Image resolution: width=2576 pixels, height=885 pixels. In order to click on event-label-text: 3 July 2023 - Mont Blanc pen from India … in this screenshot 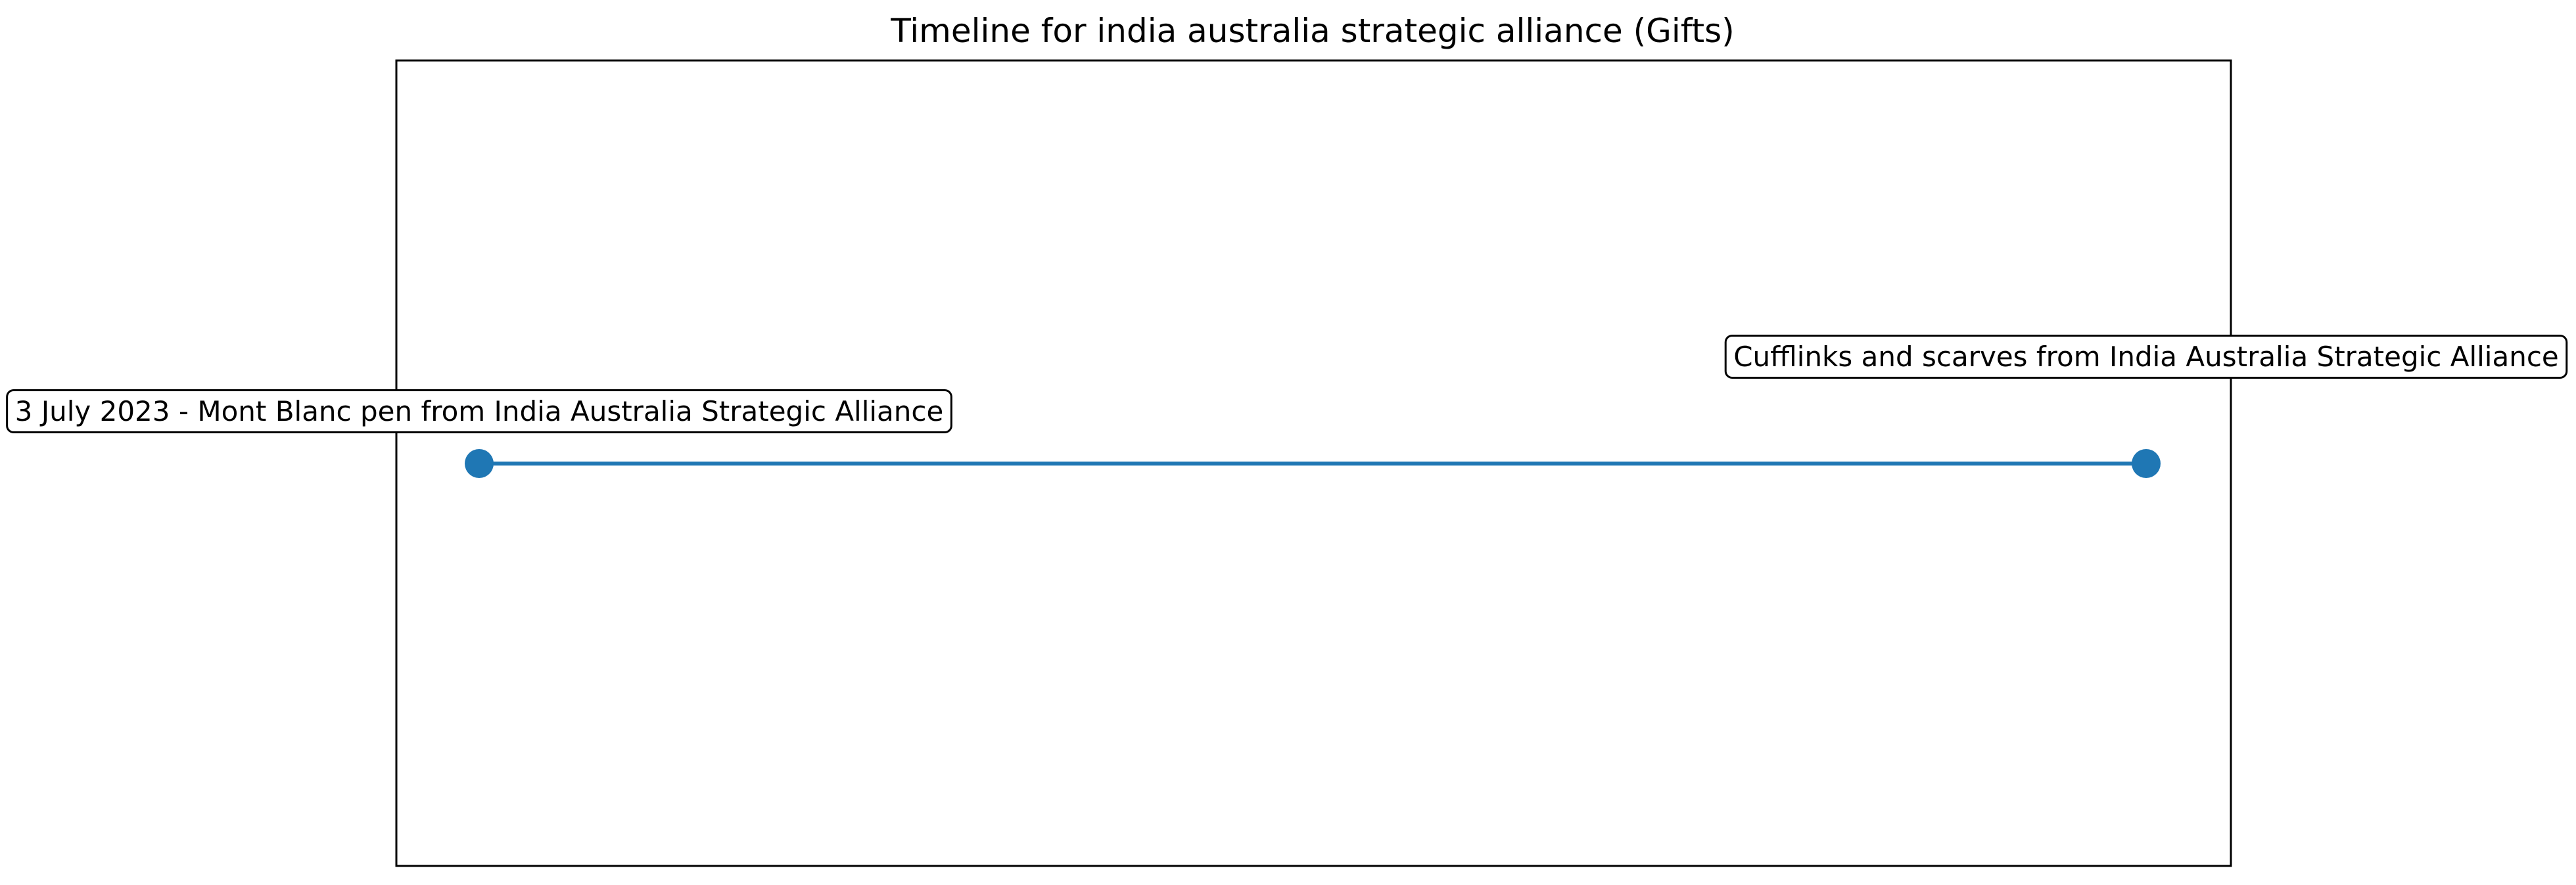, I will do `click(479, 411)`.